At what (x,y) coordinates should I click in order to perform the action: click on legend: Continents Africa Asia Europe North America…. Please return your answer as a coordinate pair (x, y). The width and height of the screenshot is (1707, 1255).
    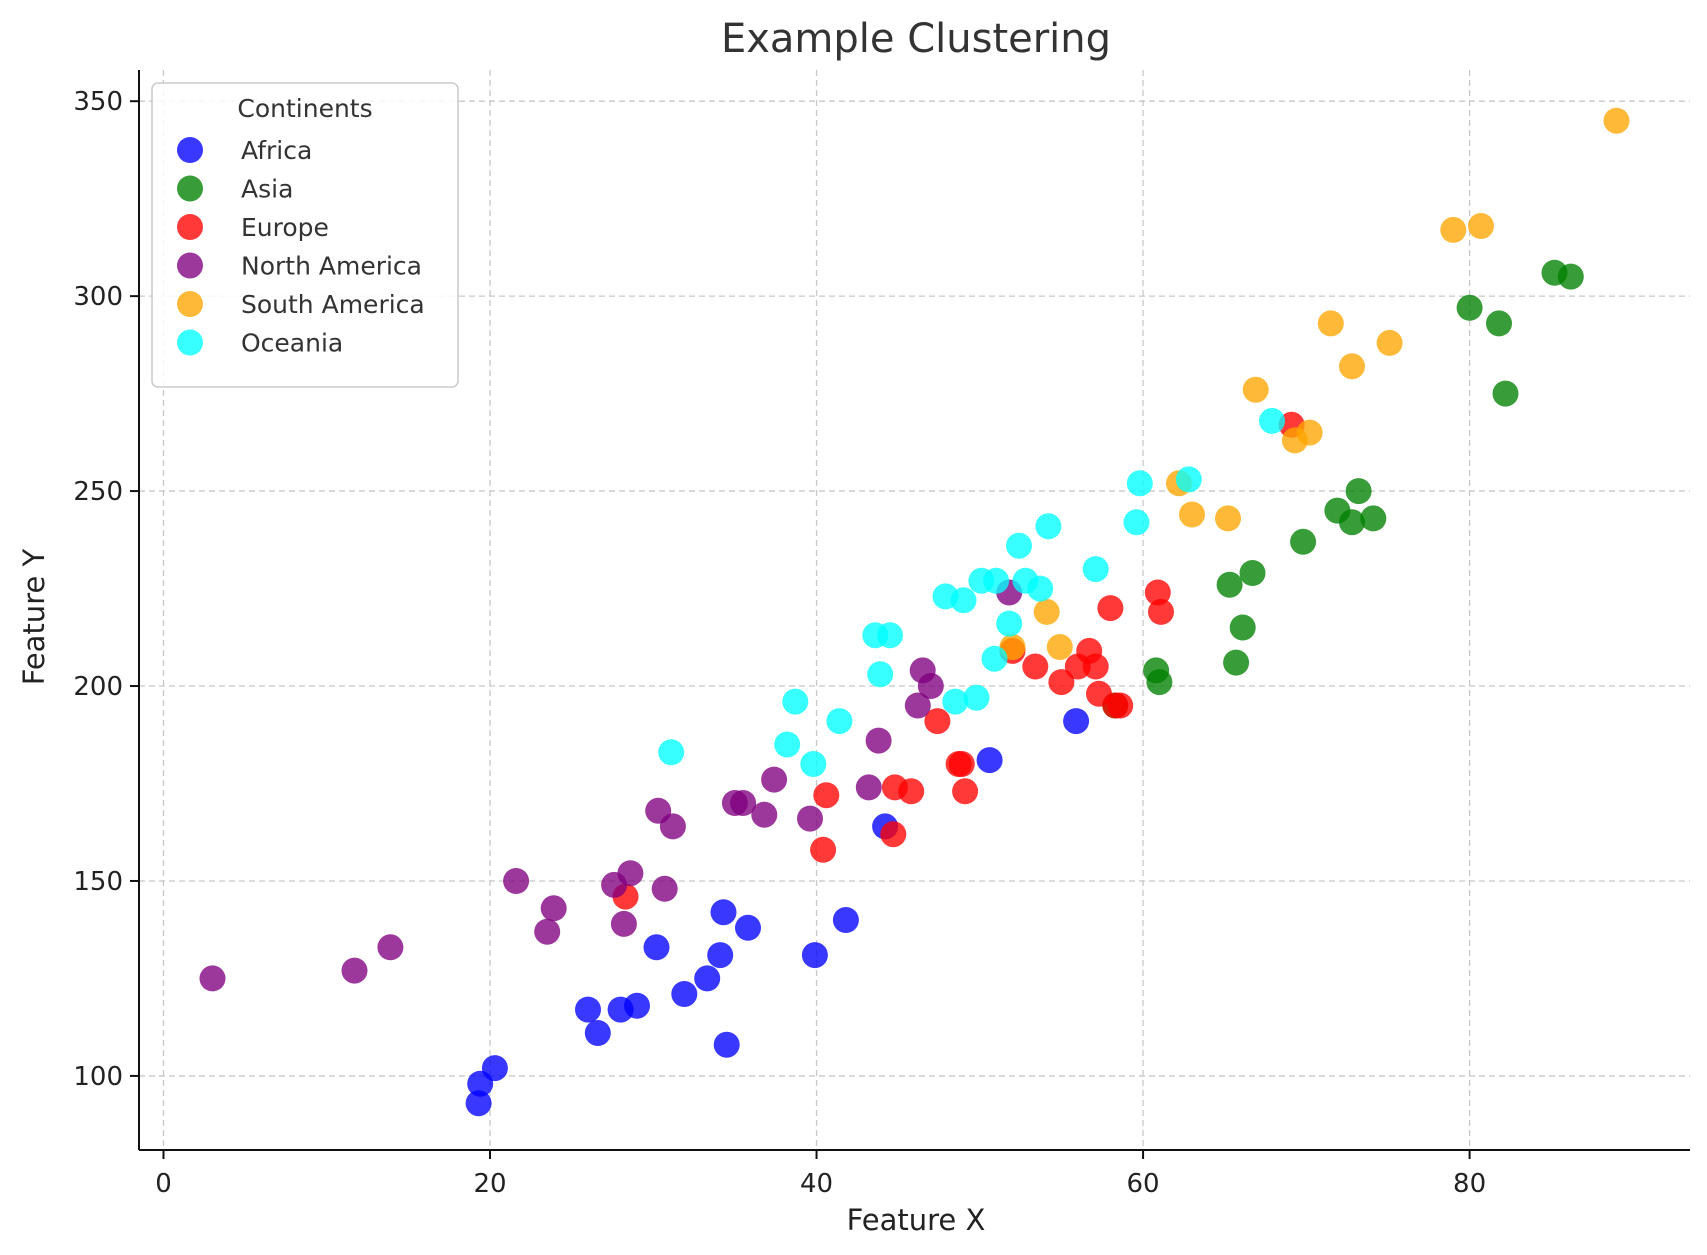
    Looking at the image, I should click on (305, 235).